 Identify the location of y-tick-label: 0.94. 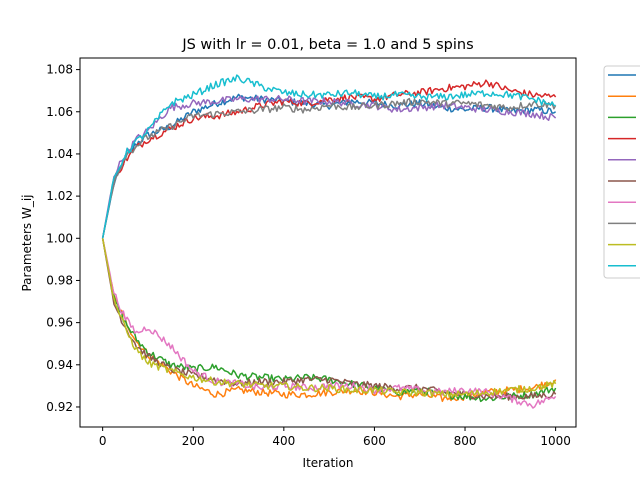
(59, 365).